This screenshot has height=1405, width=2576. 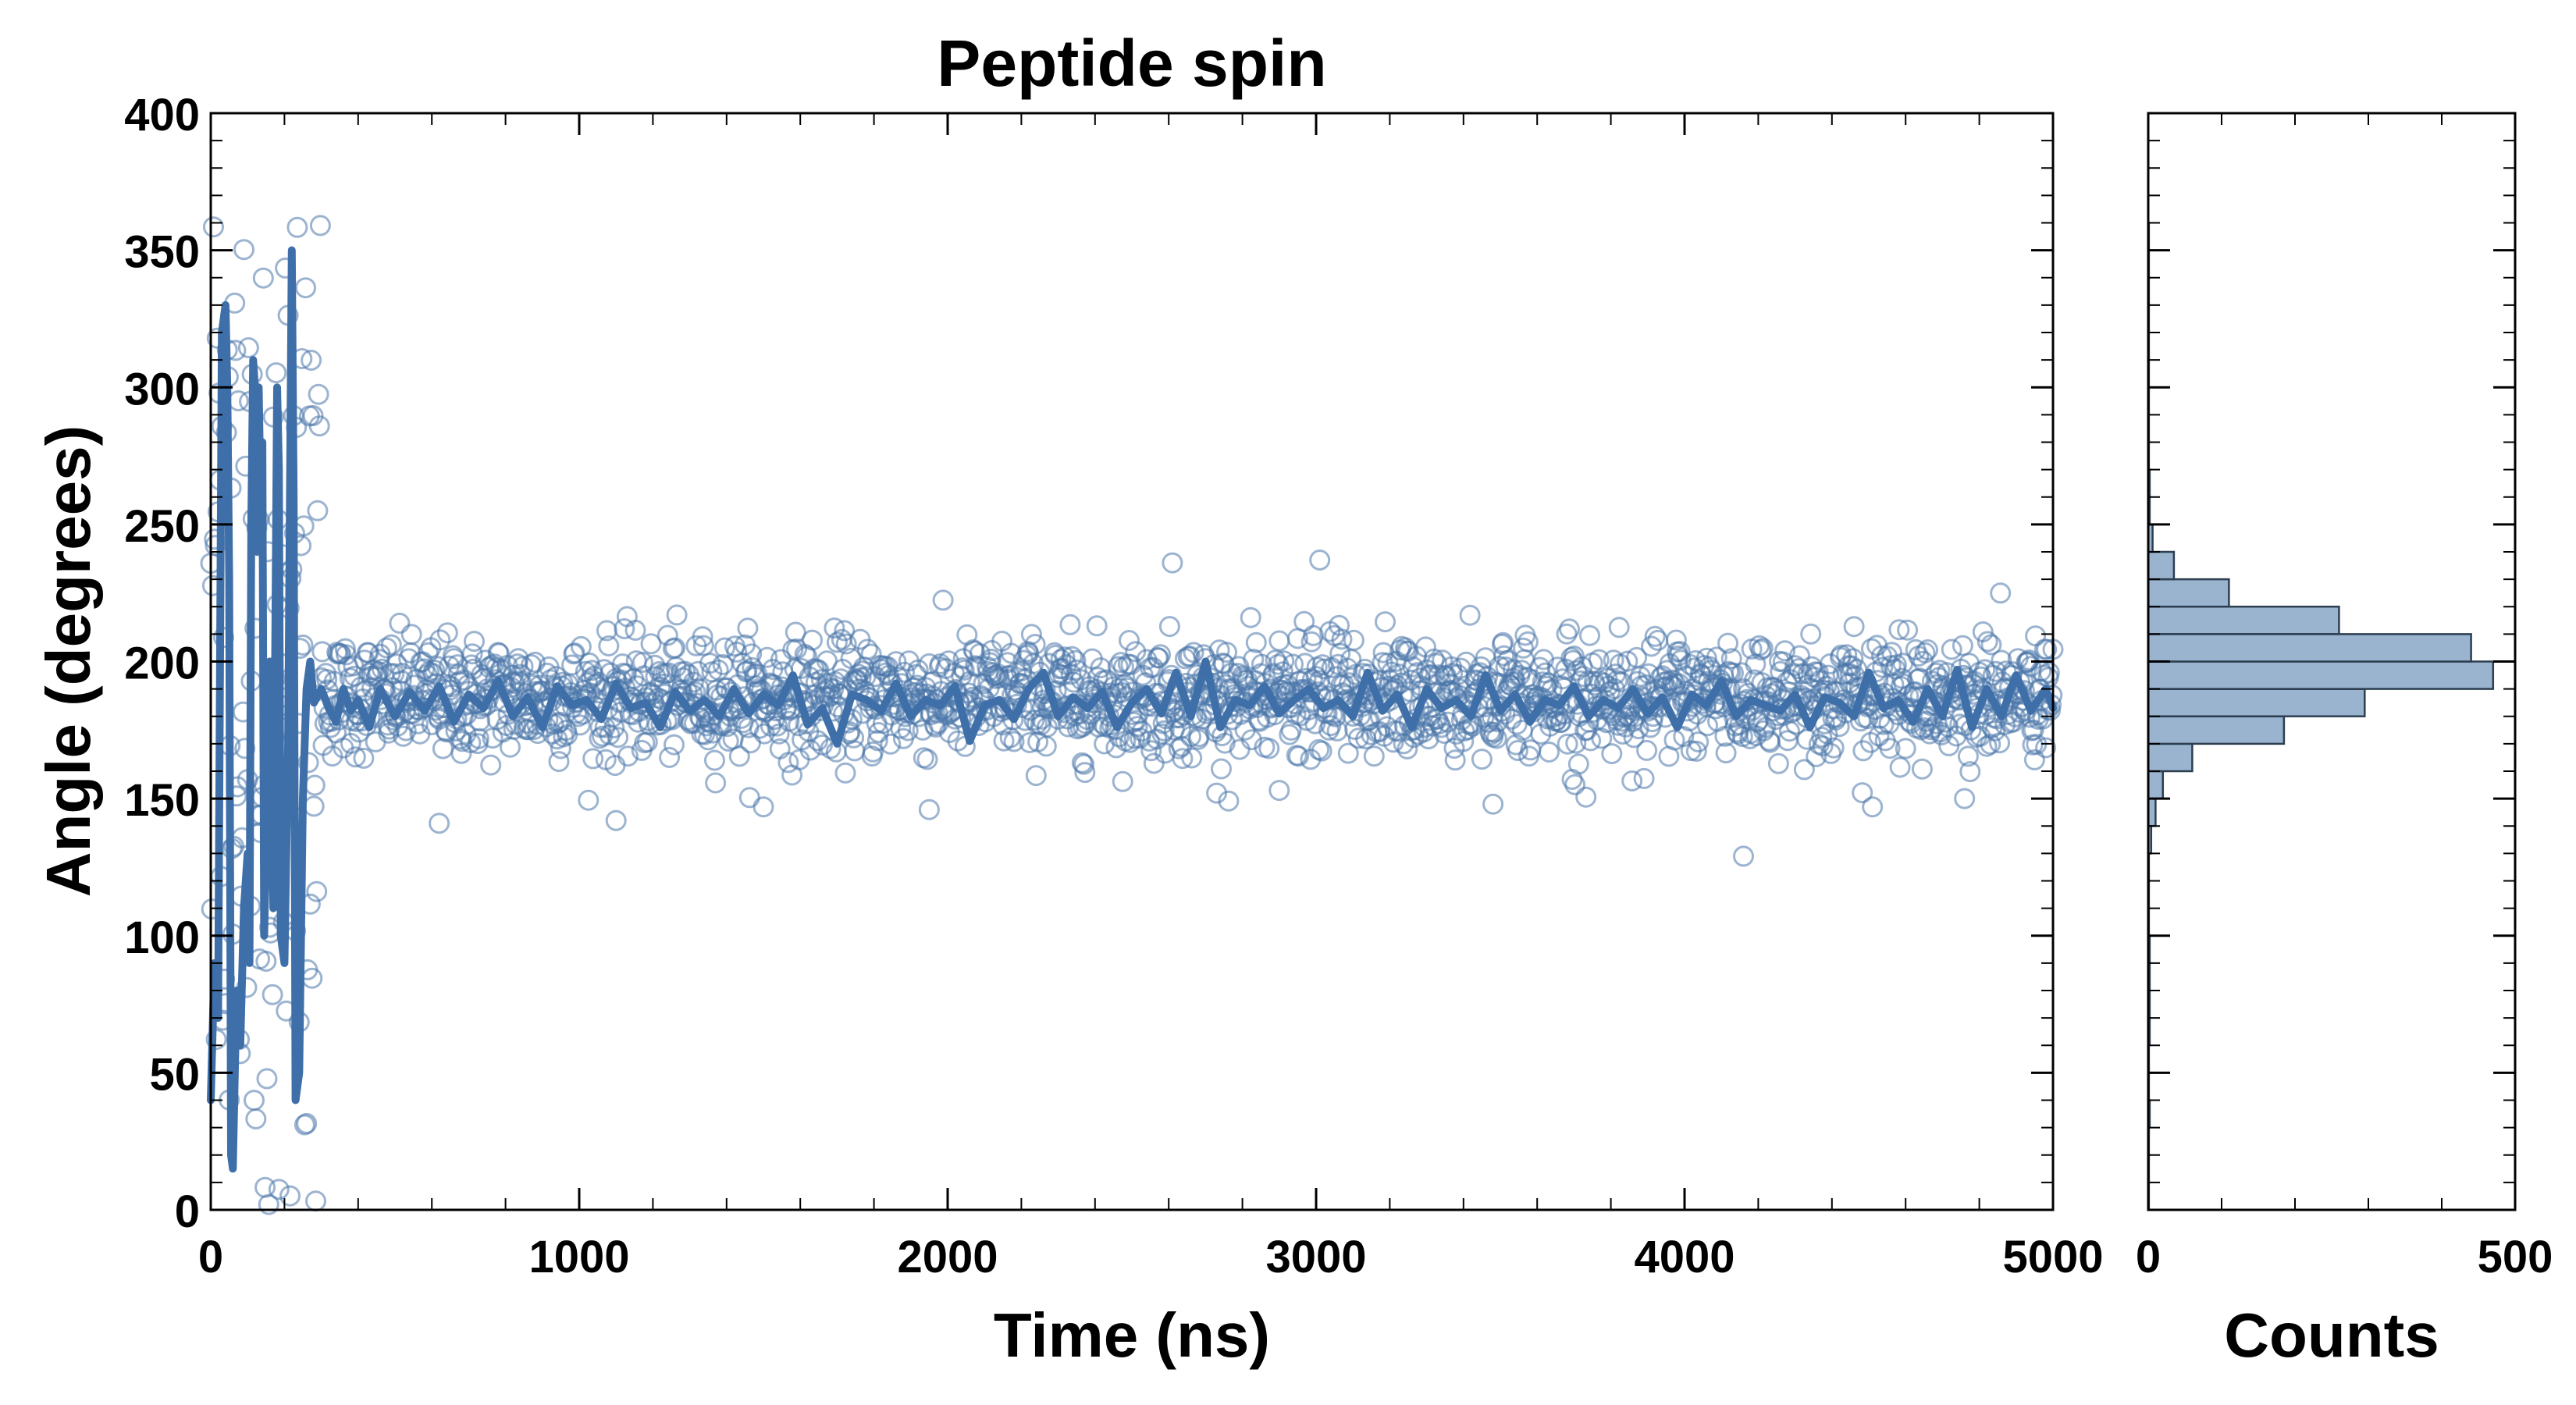 What do you see at coordinates (162, 526) in the screenshot?
I see `y-tick-label: 250` at bounding box center [162, 526].